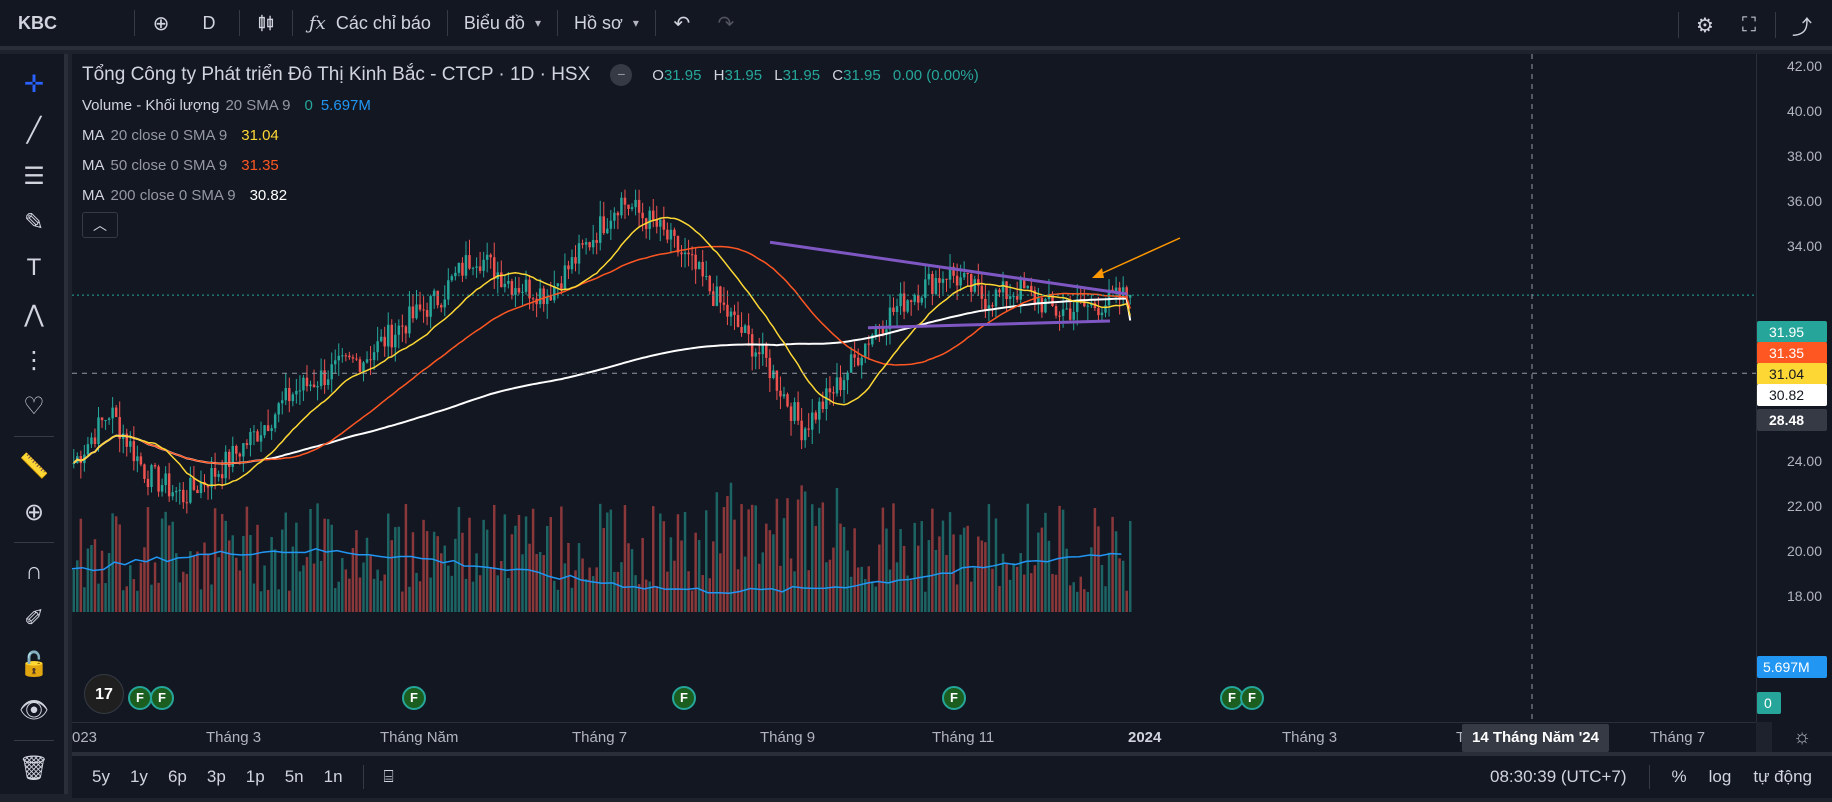 This screenshot has height=802, width=1832. I want to click on lock-drawing-icon: ✐, so click(34, 618).